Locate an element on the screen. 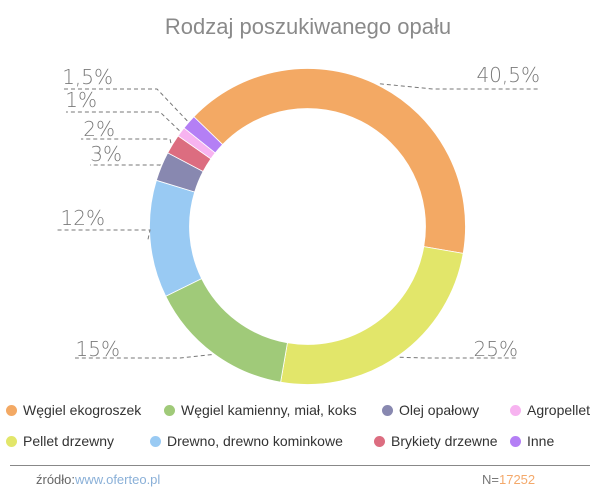 This screenshot has width=600, height=500. percent-label: 12% is located at coordinates (83, 218).